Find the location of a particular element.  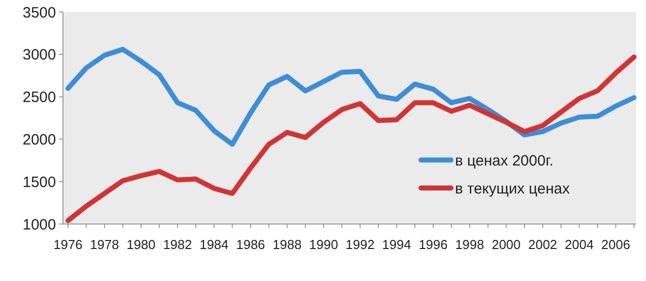

y-tick-label: 1000 is located at coordinates (39, 225).